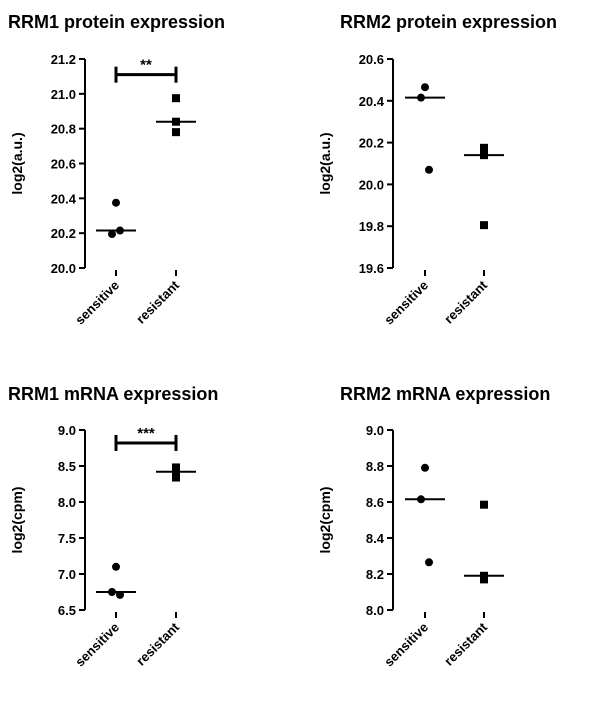 The width and height of the screenshot is (597, 709). What do you see at coordinates (116, 22) in the screenshot?
I see `chart-title: RRM1 protein expression` at bounding box center [116, 22].